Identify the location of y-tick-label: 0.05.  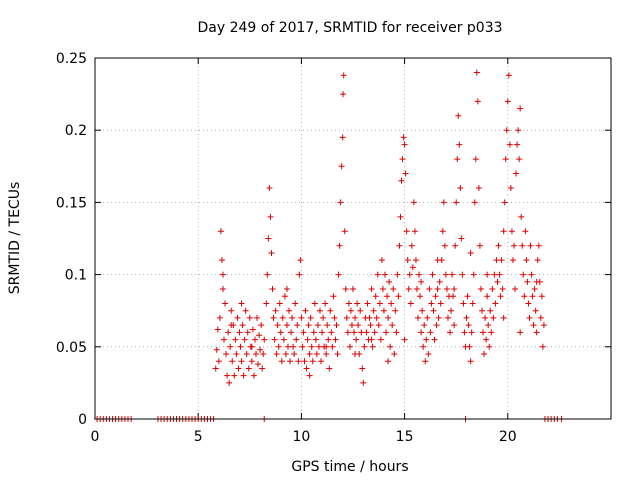
(71, 348).